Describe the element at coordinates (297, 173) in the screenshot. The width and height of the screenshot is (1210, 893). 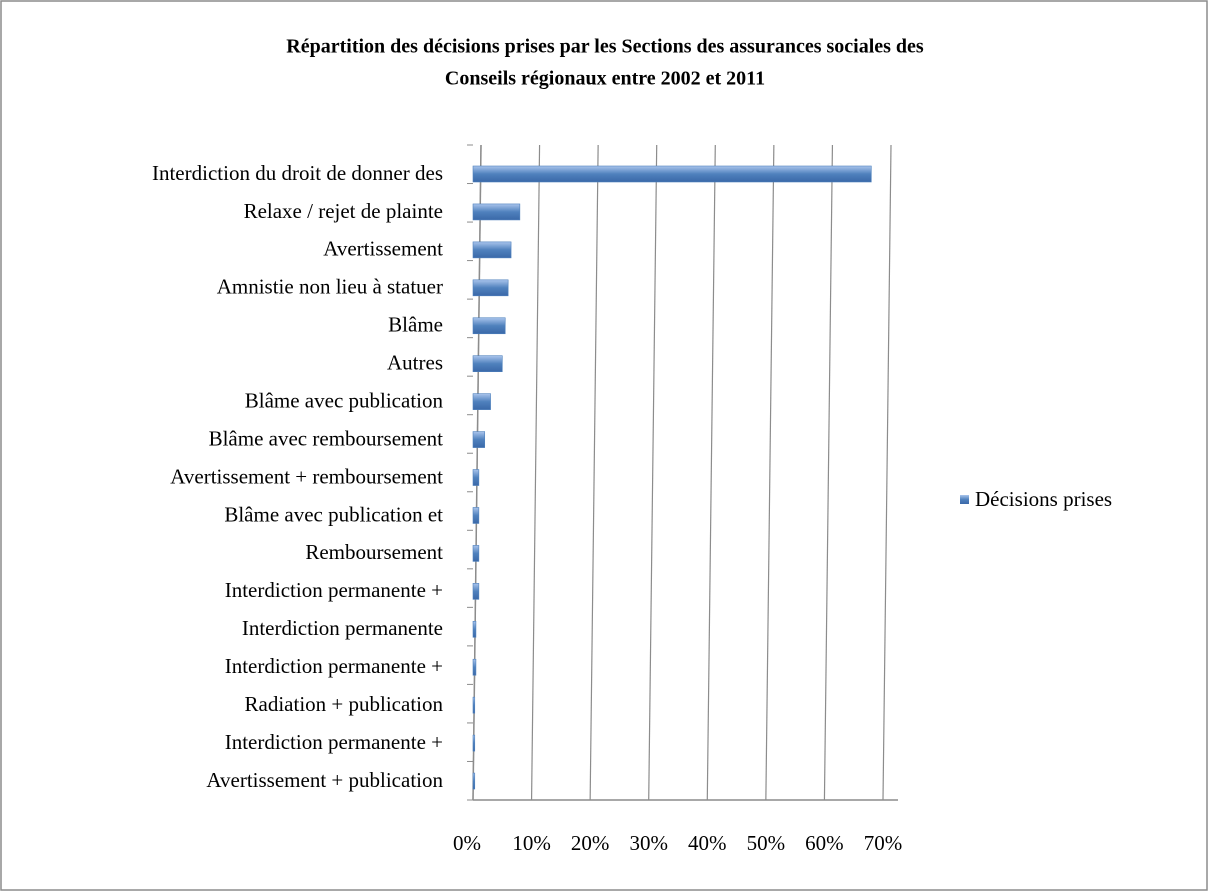
I see `y-tick-label: Interdiction du droit de donner des` at that location.